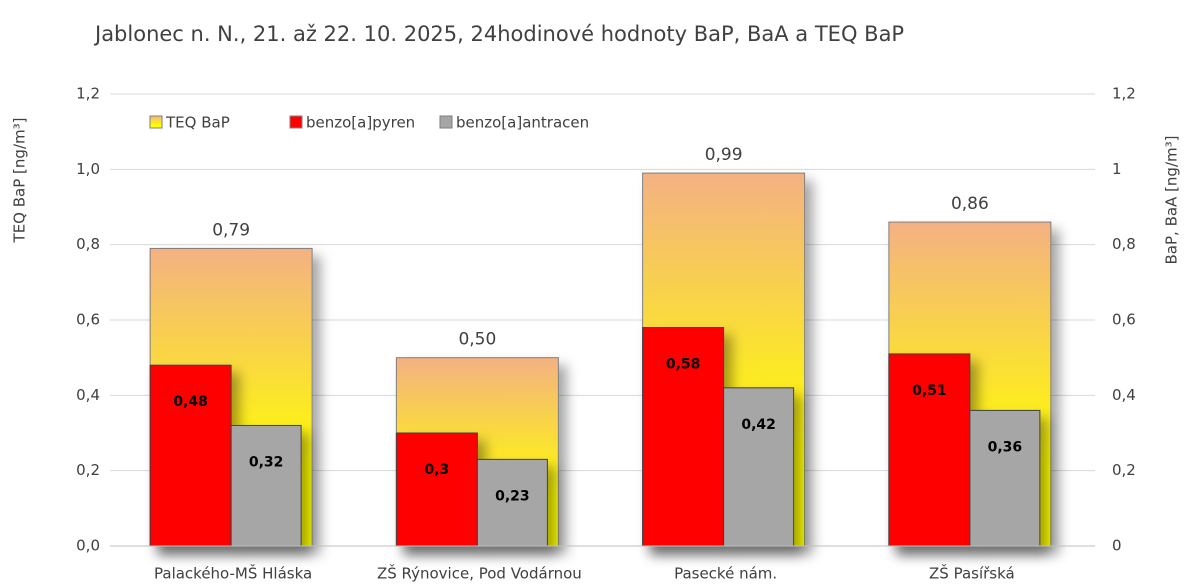 The width and height of the screenshot is (1186, 586). What do you see at coordinates (1124, 320) in the screenshot?
I see `y2-tick-label: 0,6` at bounding box center [1124, 320].